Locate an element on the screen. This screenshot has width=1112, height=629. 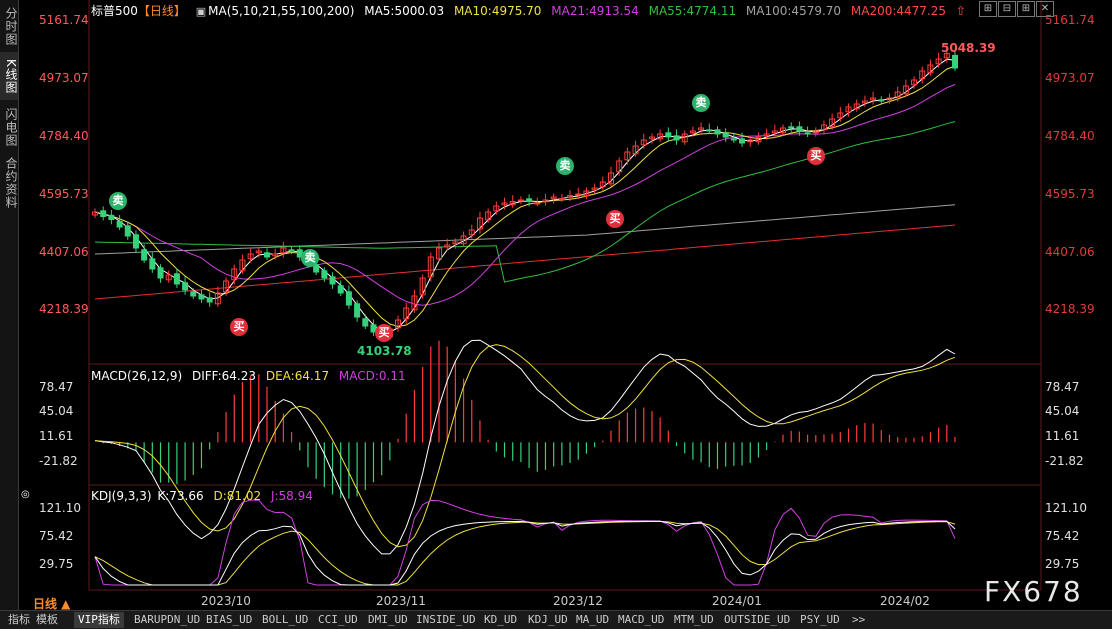
zoom-in-icon: ⊞ is located at coordinates (1026, 9).